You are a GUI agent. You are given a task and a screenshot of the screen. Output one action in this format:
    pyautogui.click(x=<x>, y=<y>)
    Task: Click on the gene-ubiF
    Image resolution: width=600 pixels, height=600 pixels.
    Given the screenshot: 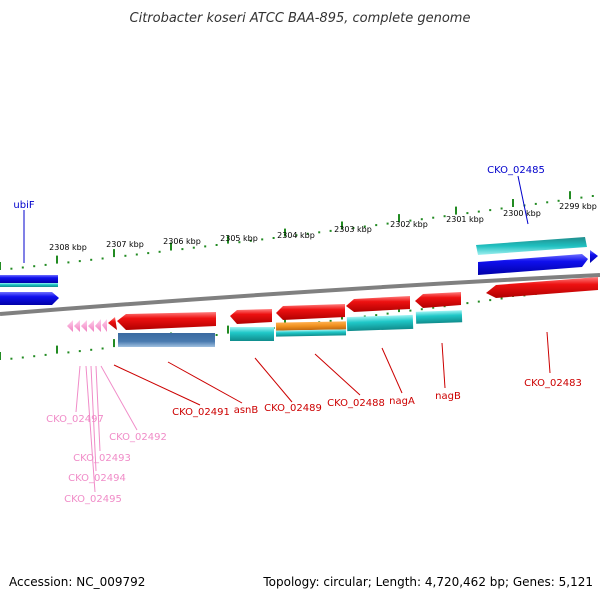 What is the action you would take?
    pyautogui.click(x=29, y=279)
    